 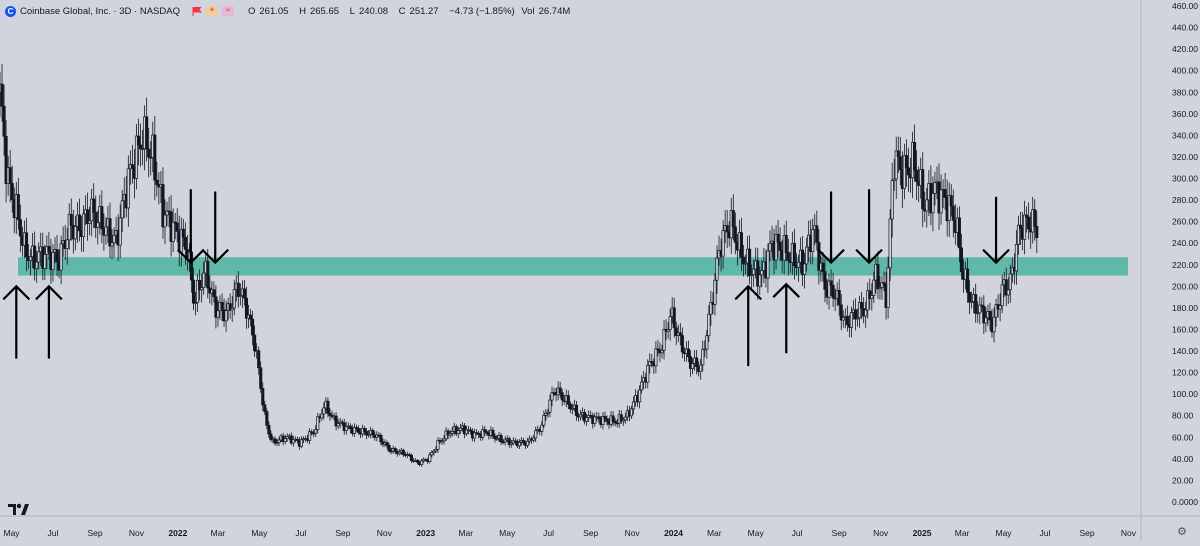 What do you see at coordinates (100, 11) in the screenshot?
I see `symbol-title: Coinbase Global, Inc. · 3D · NASDAQ` at bounding box center [100, 11].